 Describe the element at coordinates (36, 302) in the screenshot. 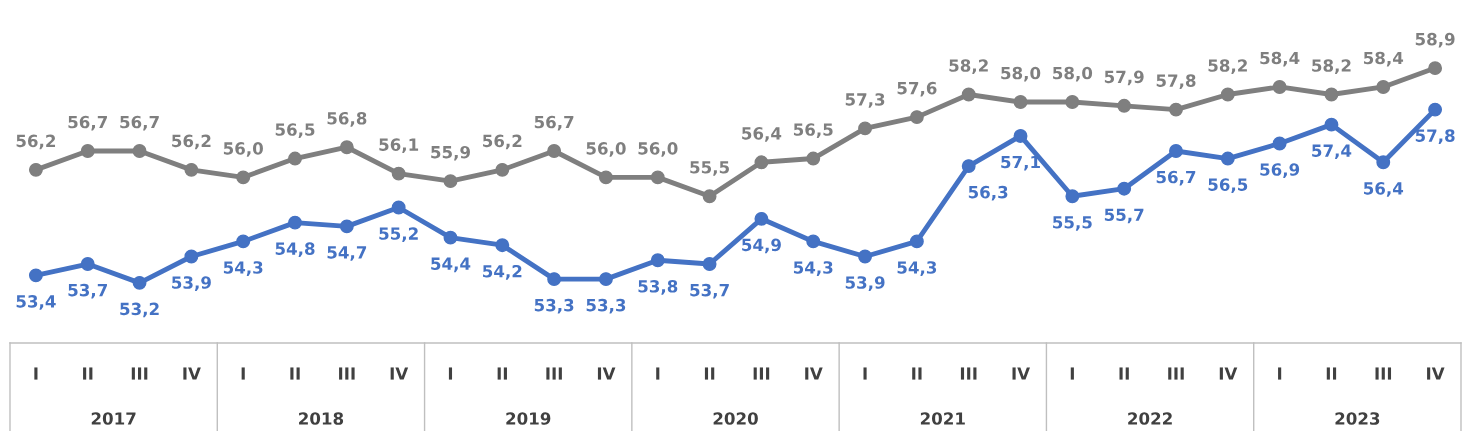

I see `data-label: 53,4` at that location.